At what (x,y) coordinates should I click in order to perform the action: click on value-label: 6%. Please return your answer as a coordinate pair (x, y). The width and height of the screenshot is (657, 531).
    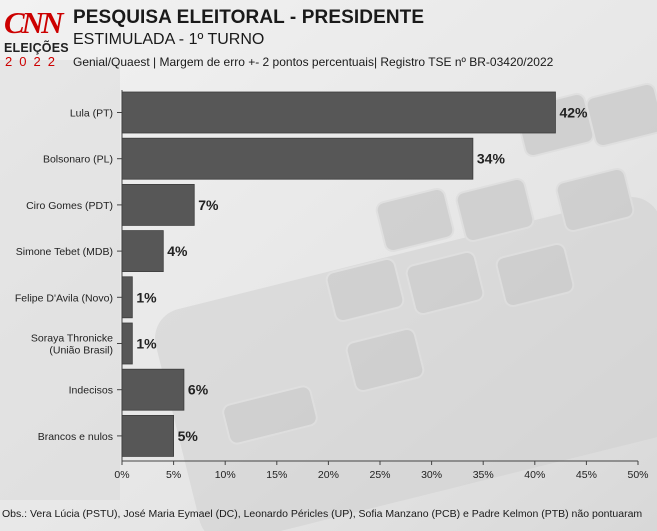
    Looking at the image, I should click on (198, 390).